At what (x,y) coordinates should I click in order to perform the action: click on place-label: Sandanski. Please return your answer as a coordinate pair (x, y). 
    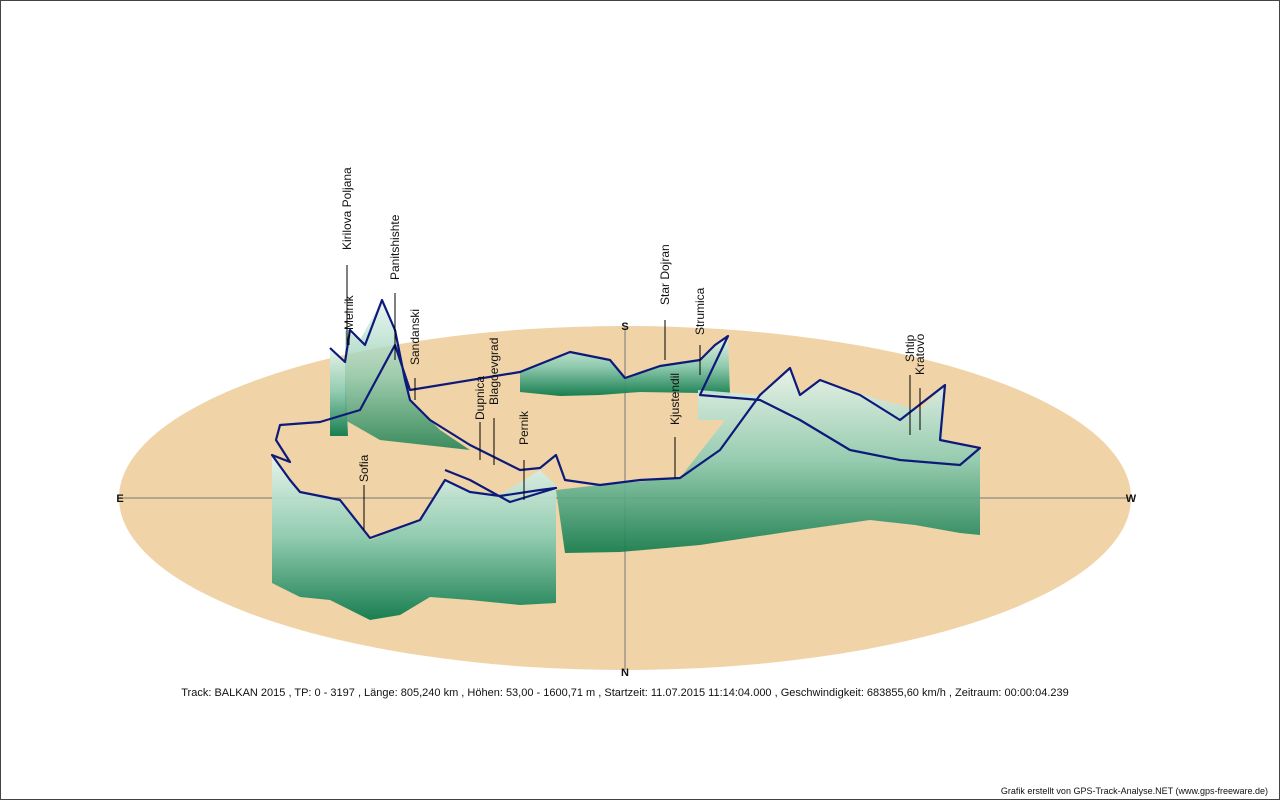
    Looking at the image, I should click on (415, 337).